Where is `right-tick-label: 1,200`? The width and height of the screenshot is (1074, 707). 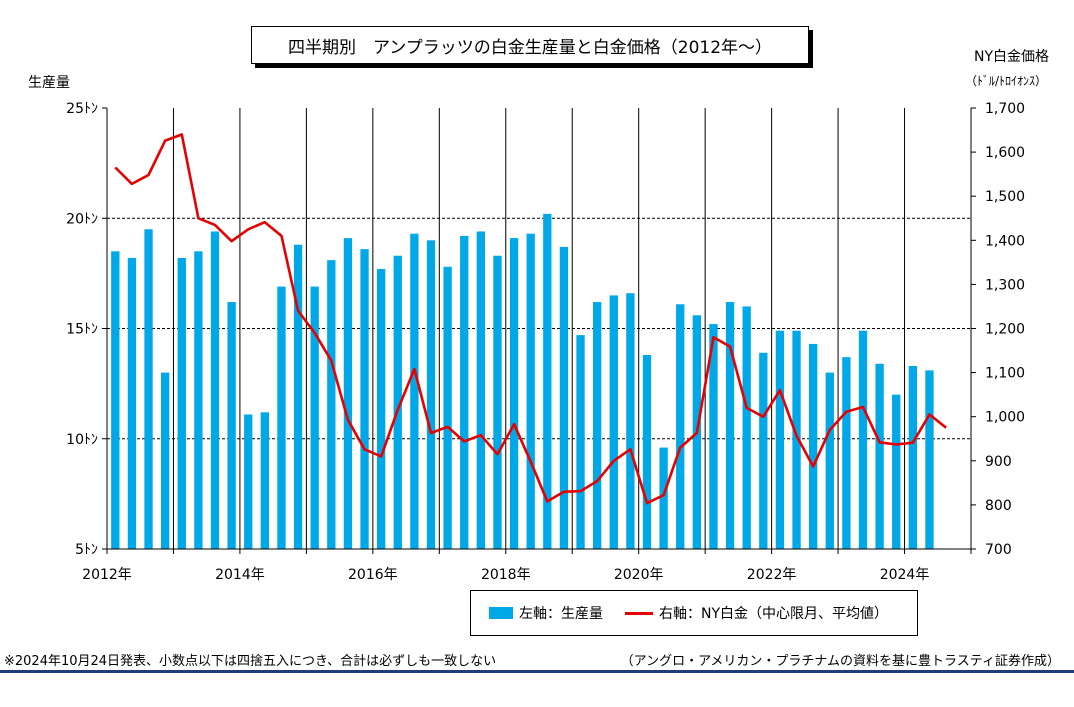
right-tick-label: 1,200 is located at coordinates (1005, 330).